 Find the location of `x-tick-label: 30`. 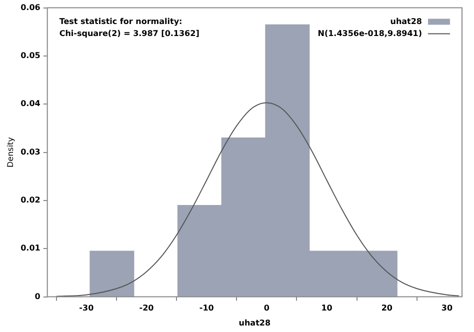

x-tick-label: 30 is located at coordinates (447, 308).